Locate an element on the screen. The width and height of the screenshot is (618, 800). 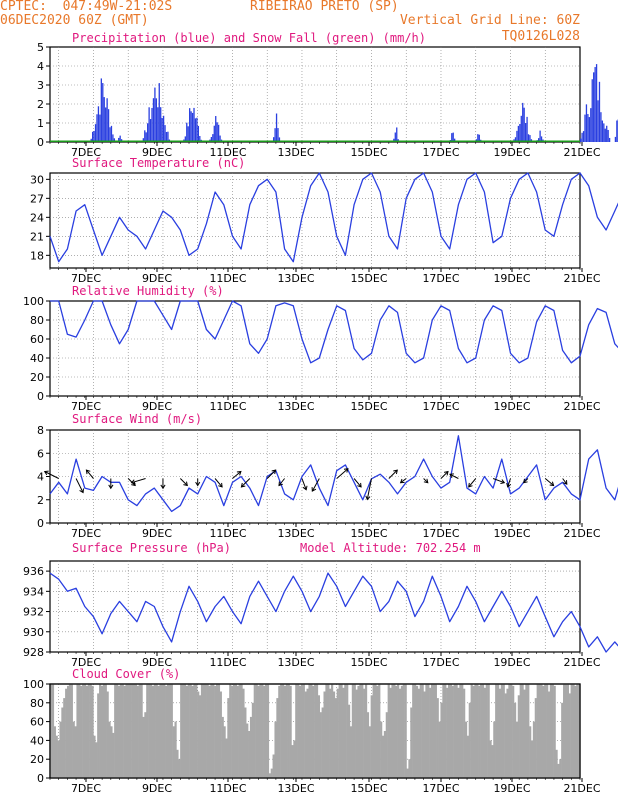
panel-frame-temp is located at coordinates (315, 220).